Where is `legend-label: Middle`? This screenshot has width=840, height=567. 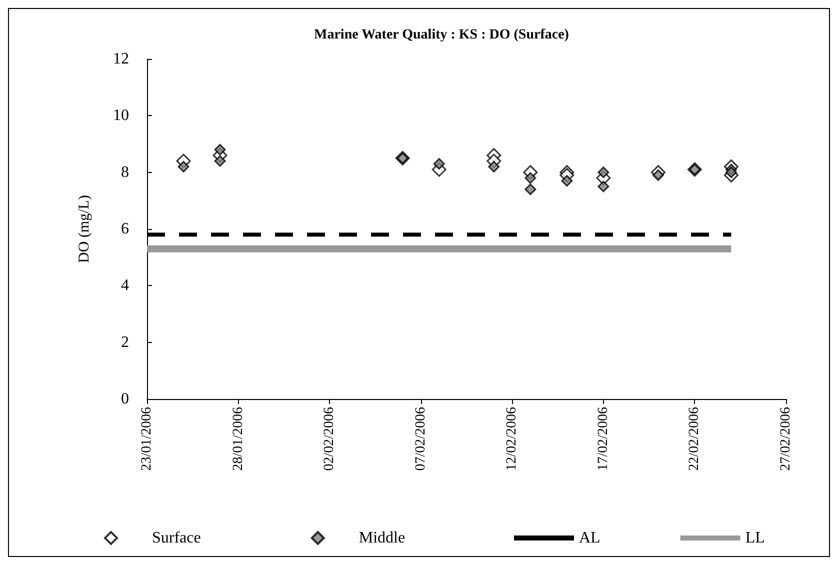 legend-label: Middle is located at coordinates (382, 538).